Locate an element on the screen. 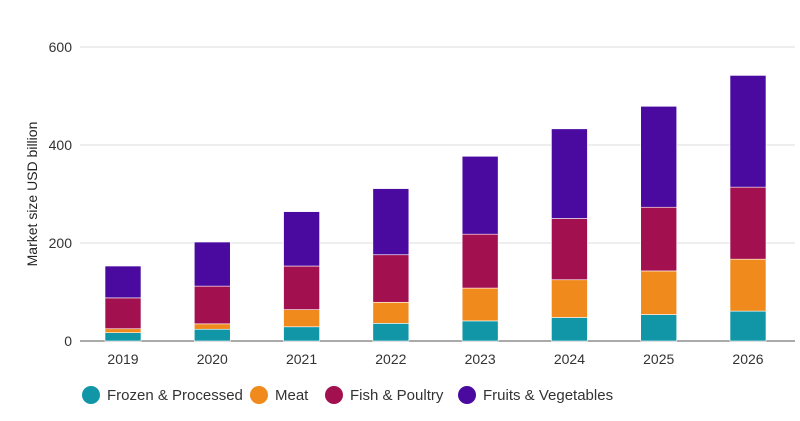 This screenshot has height=421, width=800. bar-stack-2021 is located at coordinates (301, 276).